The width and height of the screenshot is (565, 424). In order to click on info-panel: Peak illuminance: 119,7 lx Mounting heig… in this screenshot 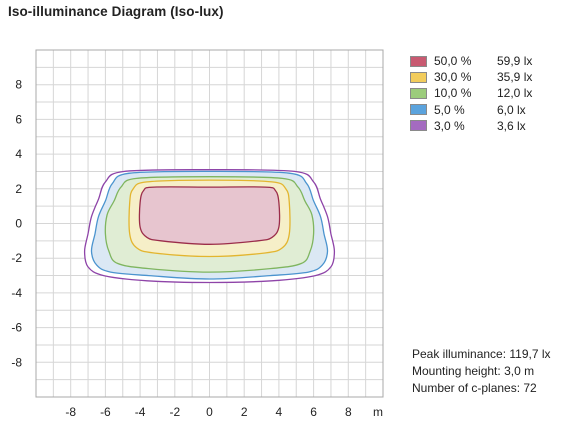, I will do `click(481, 371)`.